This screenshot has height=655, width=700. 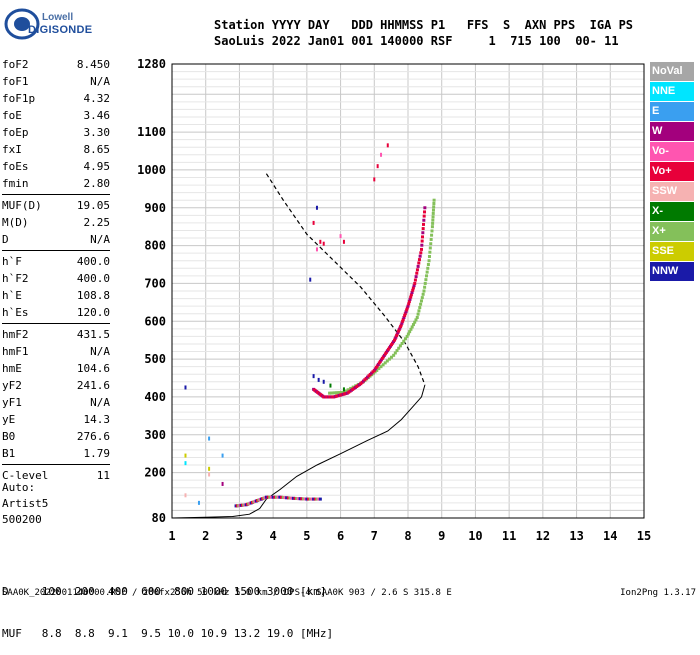 I want to click on x-tick-label: 14, so click(x=610, y=536).